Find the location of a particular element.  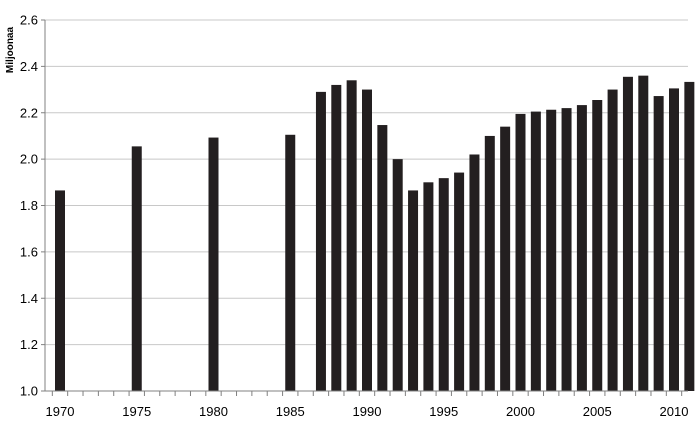

y-tick-label: 2.4 is located at coordinates (29, 66).